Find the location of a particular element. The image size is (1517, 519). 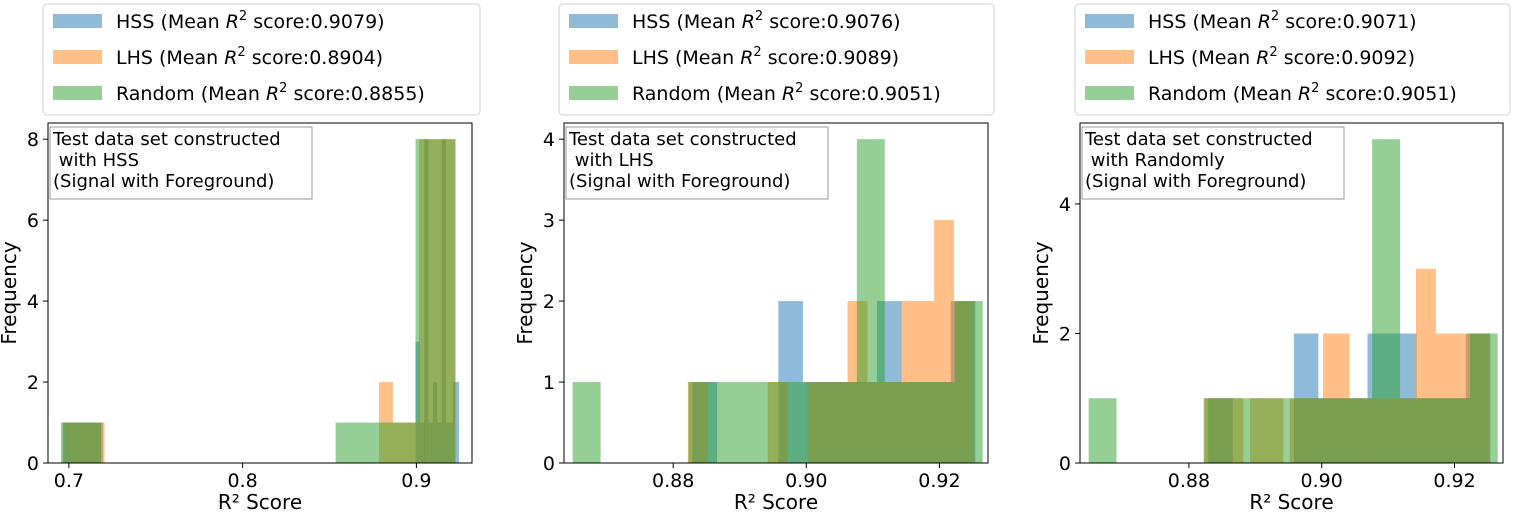

legend-entry-lhs: LHS (Mean R2 score:0.9089) is located at coordinates (765, 57).